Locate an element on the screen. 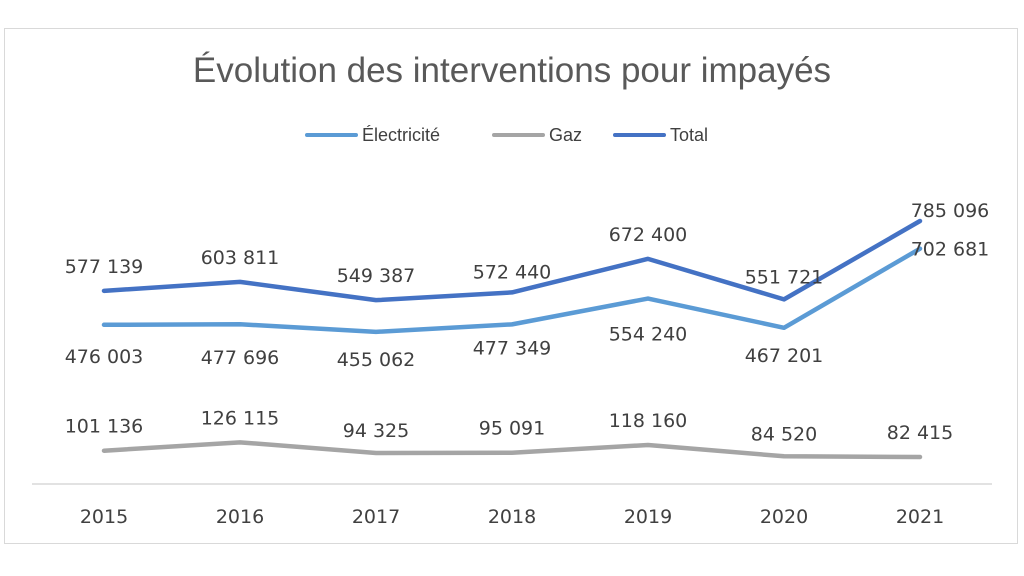 This screenshot has width=1024, height=576. x-tick-label-2017: 2017 is located at coordinates (376, 517).